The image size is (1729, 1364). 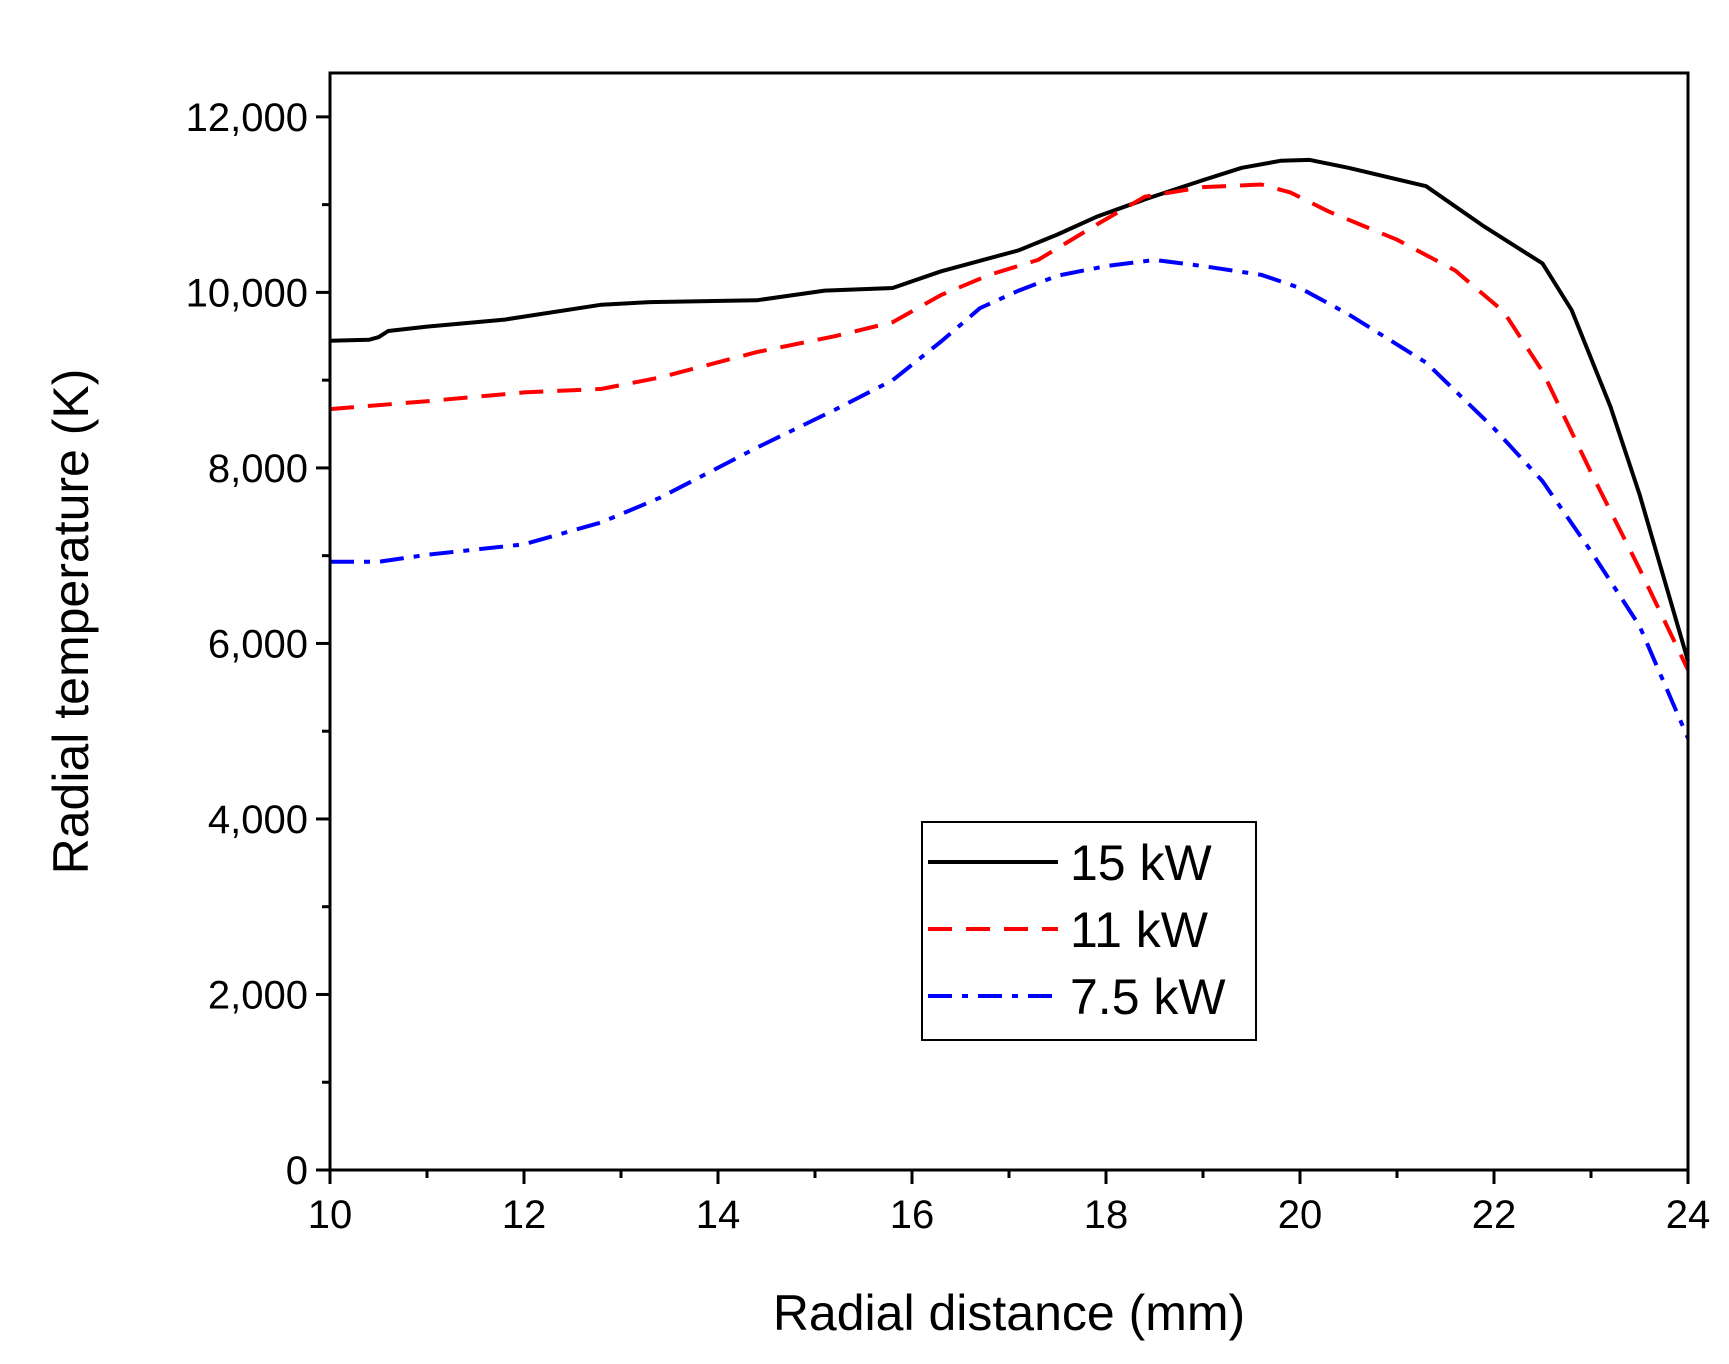 I want to click on y-tick-label: 12,000, so click(x=247, y=118).